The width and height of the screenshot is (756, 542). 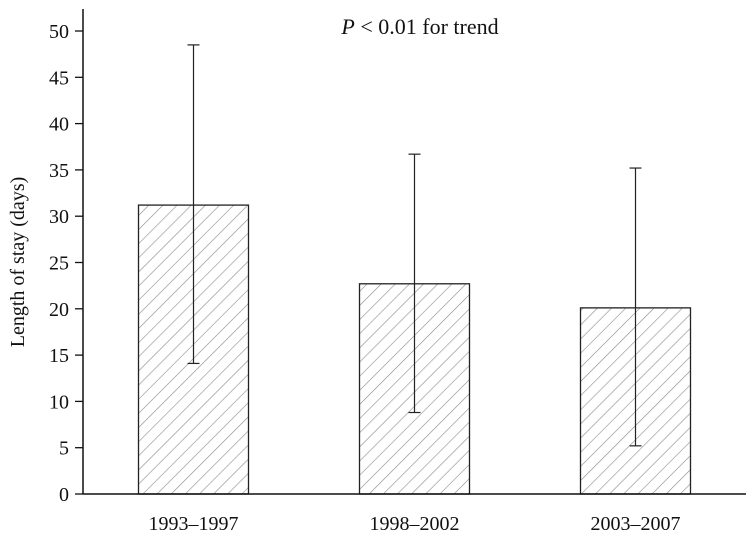 What do you see at coordinates (59, 402) in the screenshot?
I see `y-tick-label-10: 10` at bounding box center [59, 402].